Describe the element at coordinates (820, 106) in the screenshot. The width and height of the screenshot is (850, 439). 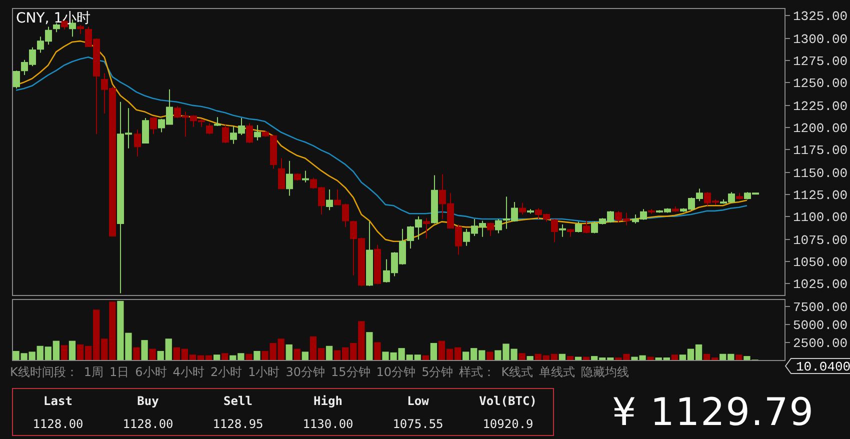
I see `y-tick-label: 1225.00` at that location.